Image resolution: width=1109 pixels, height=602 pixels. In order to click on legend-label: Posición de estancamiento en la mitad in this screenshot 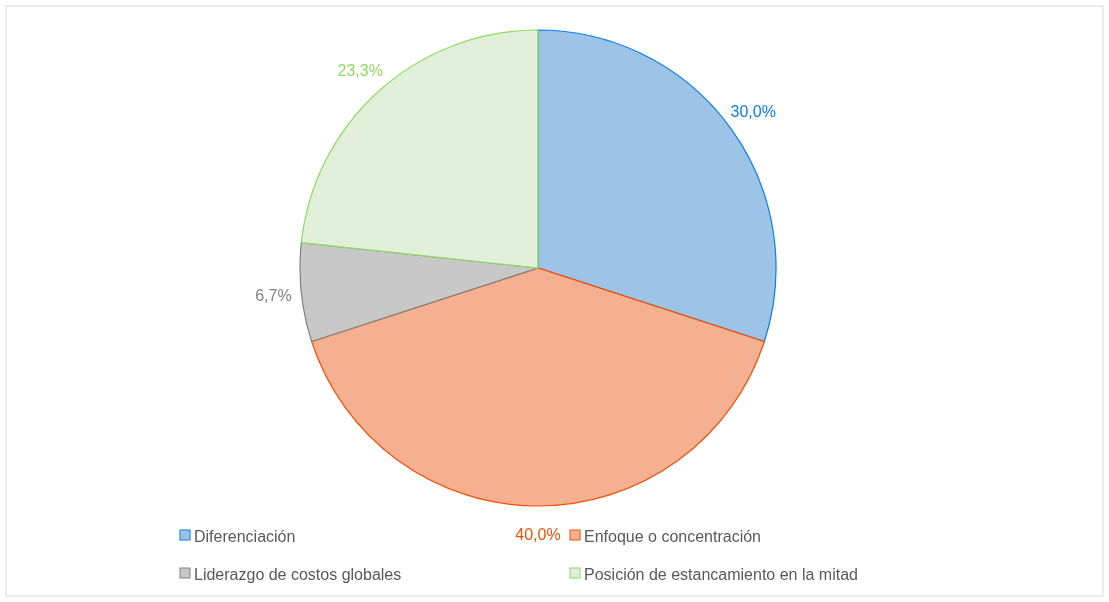, I will do `click(721, 574)`.